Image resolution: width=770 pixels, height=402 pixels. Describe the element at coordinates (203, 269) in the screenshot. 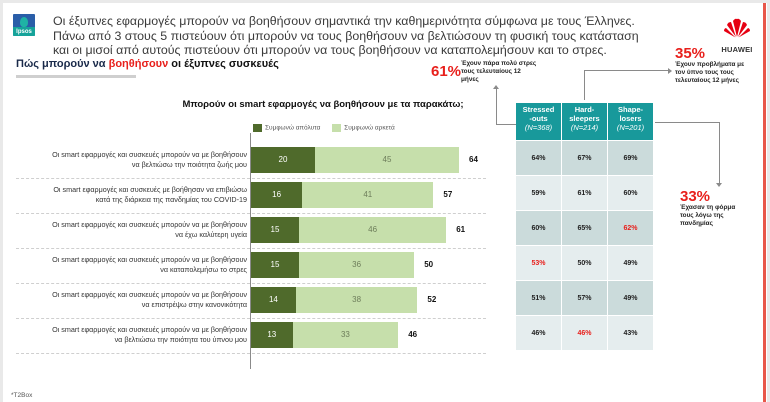

I see `row-label-line: να καταπολεμήσω το στρες` at that location.